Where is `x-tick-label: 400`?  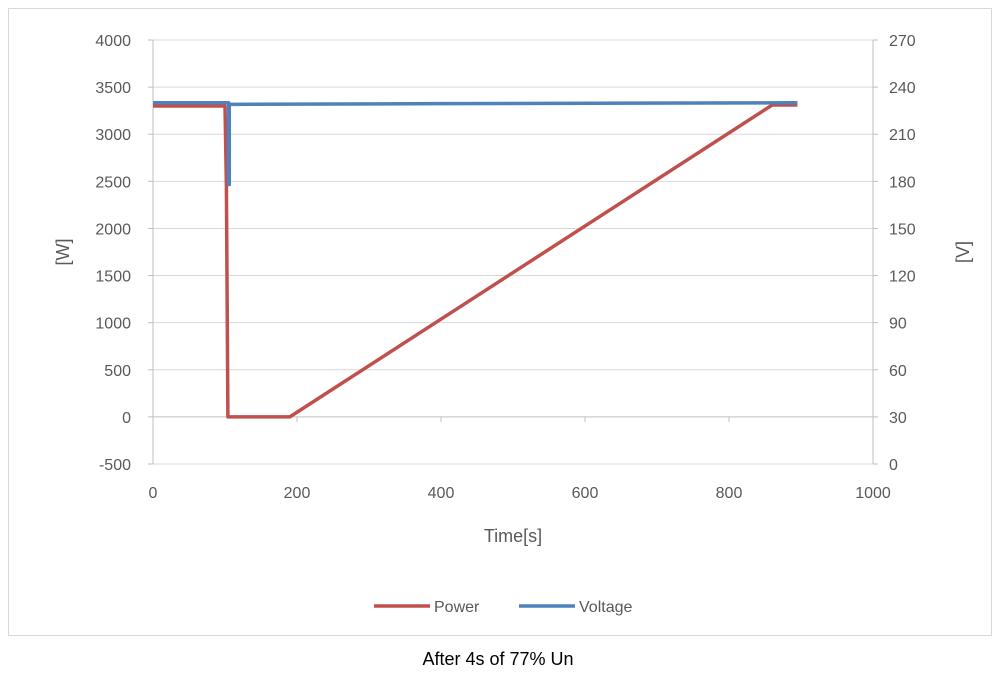
x-tick-label: 400 is located at coordinates (441, 493).